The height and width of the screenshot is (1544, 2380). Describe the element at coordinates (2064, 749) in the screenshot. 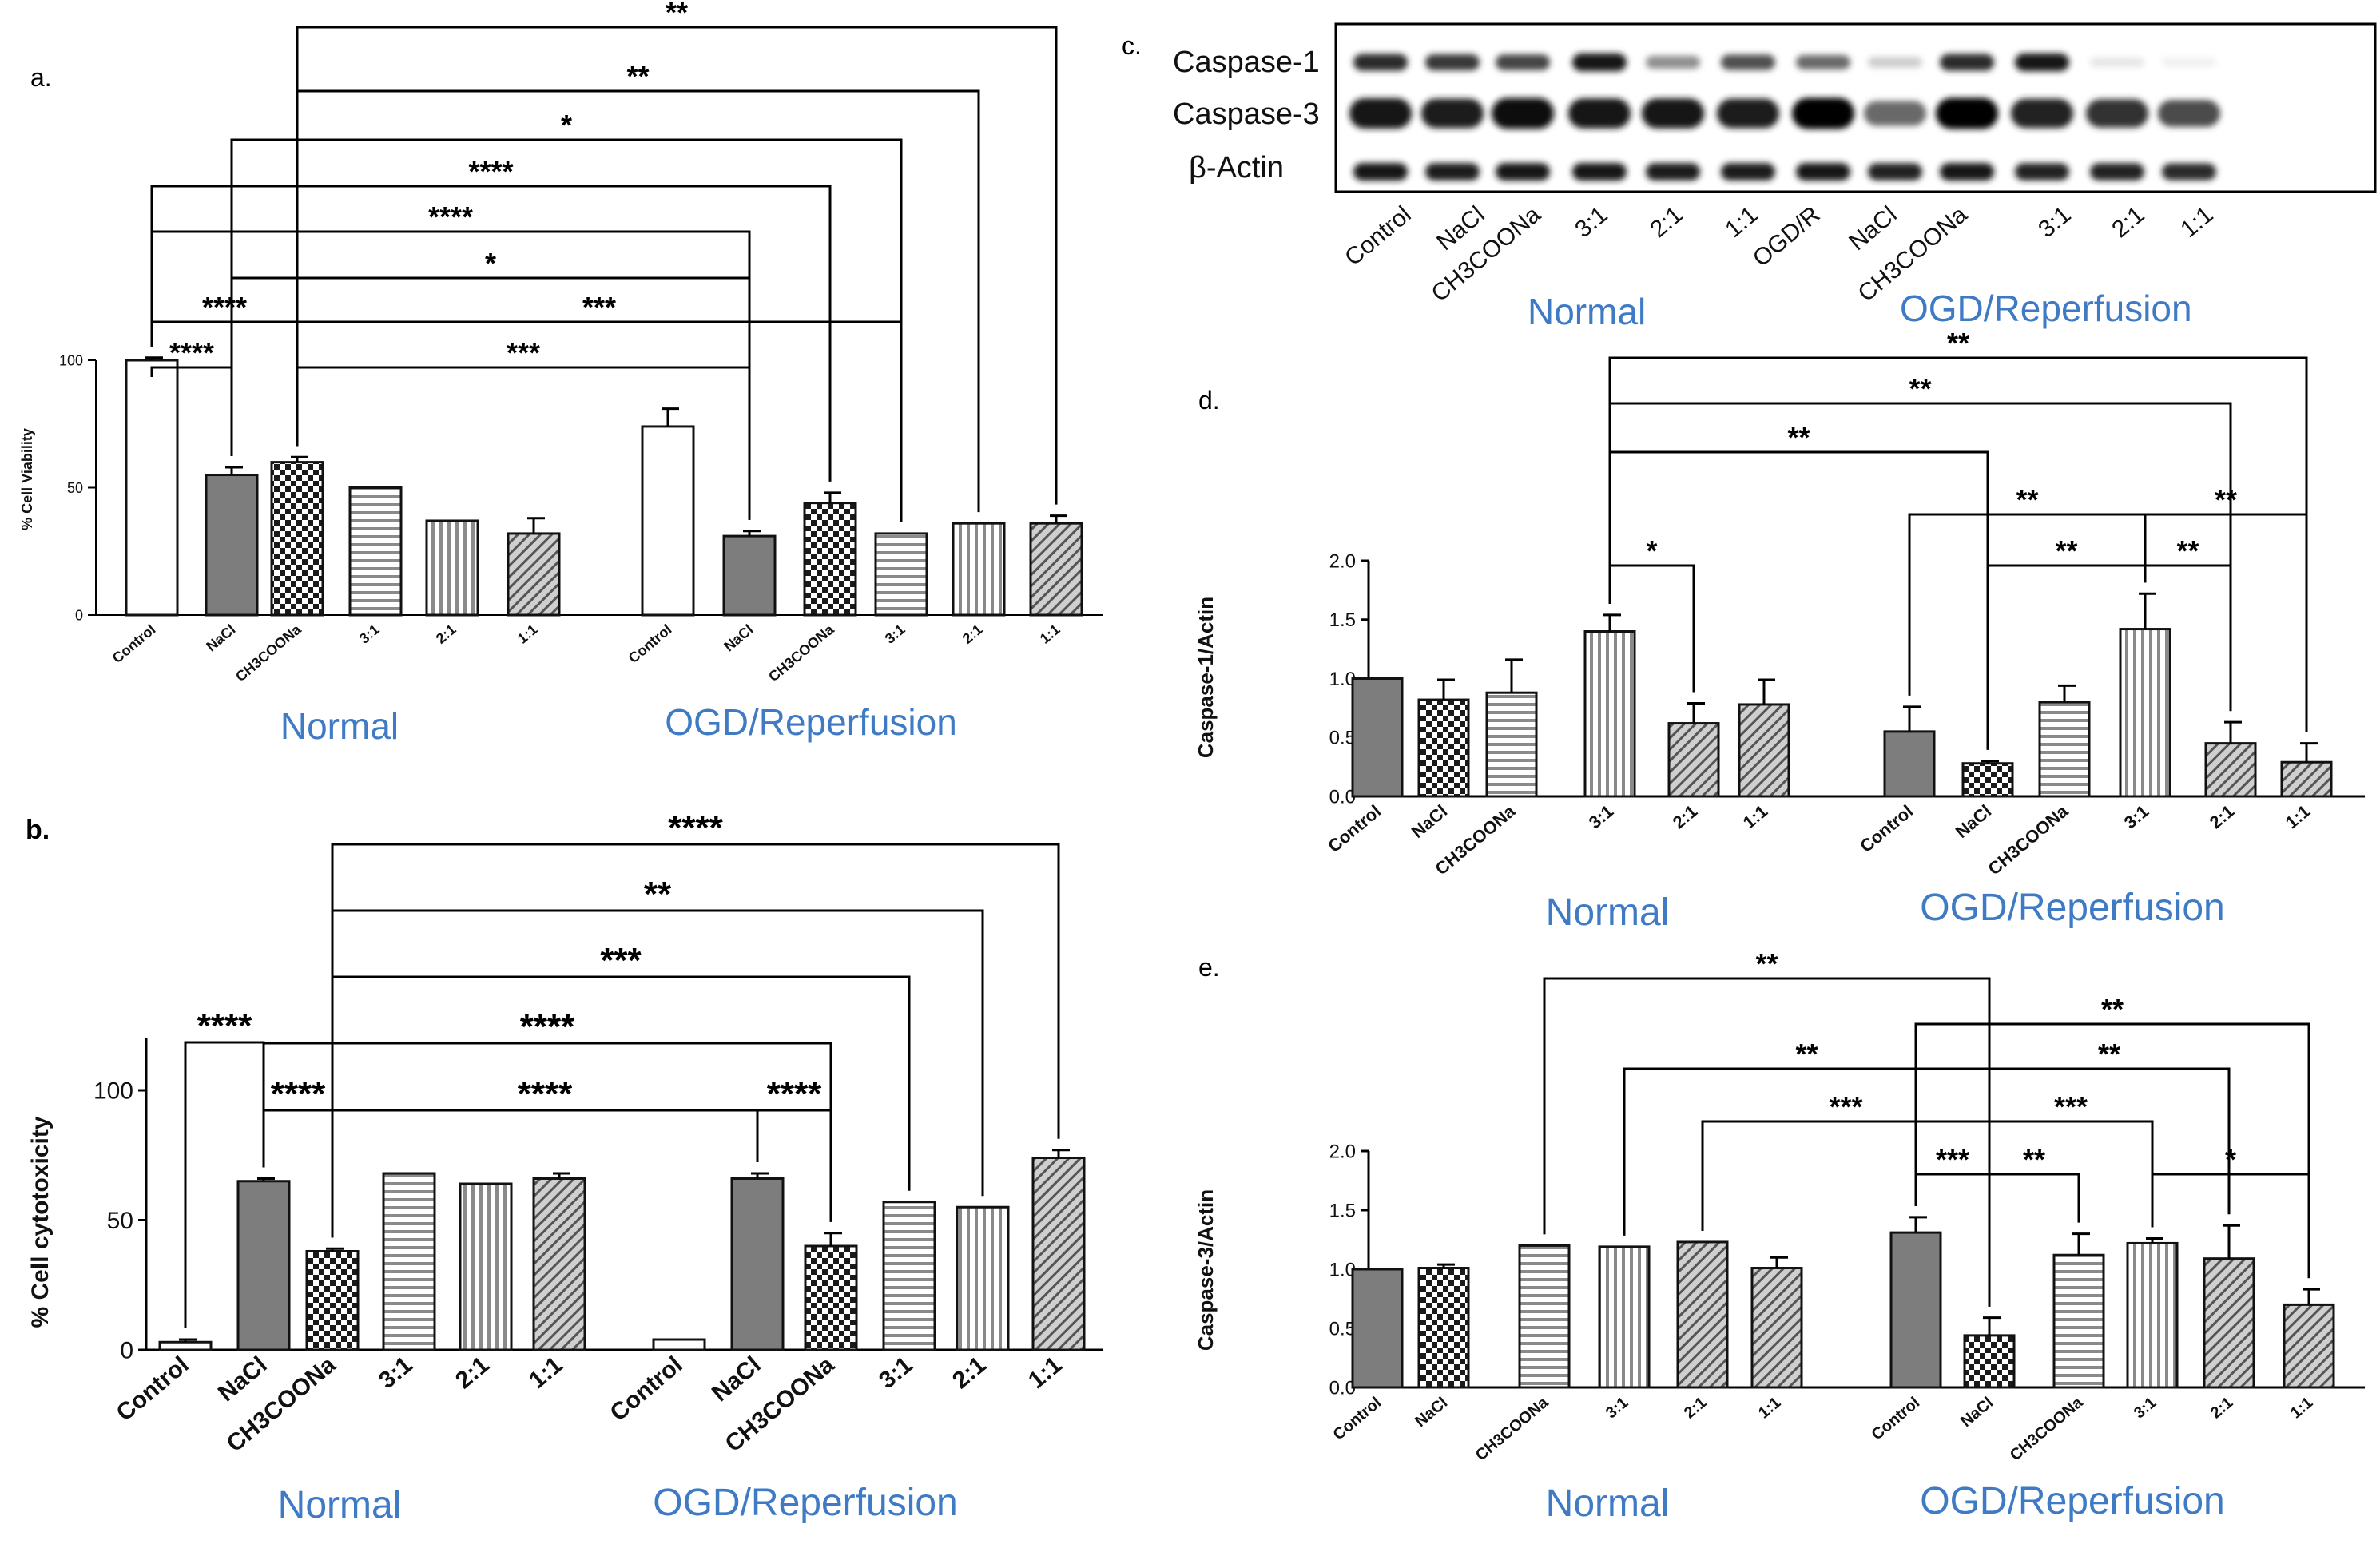

I see `bar-ogd-reperfusion-ch3coona` at that location.